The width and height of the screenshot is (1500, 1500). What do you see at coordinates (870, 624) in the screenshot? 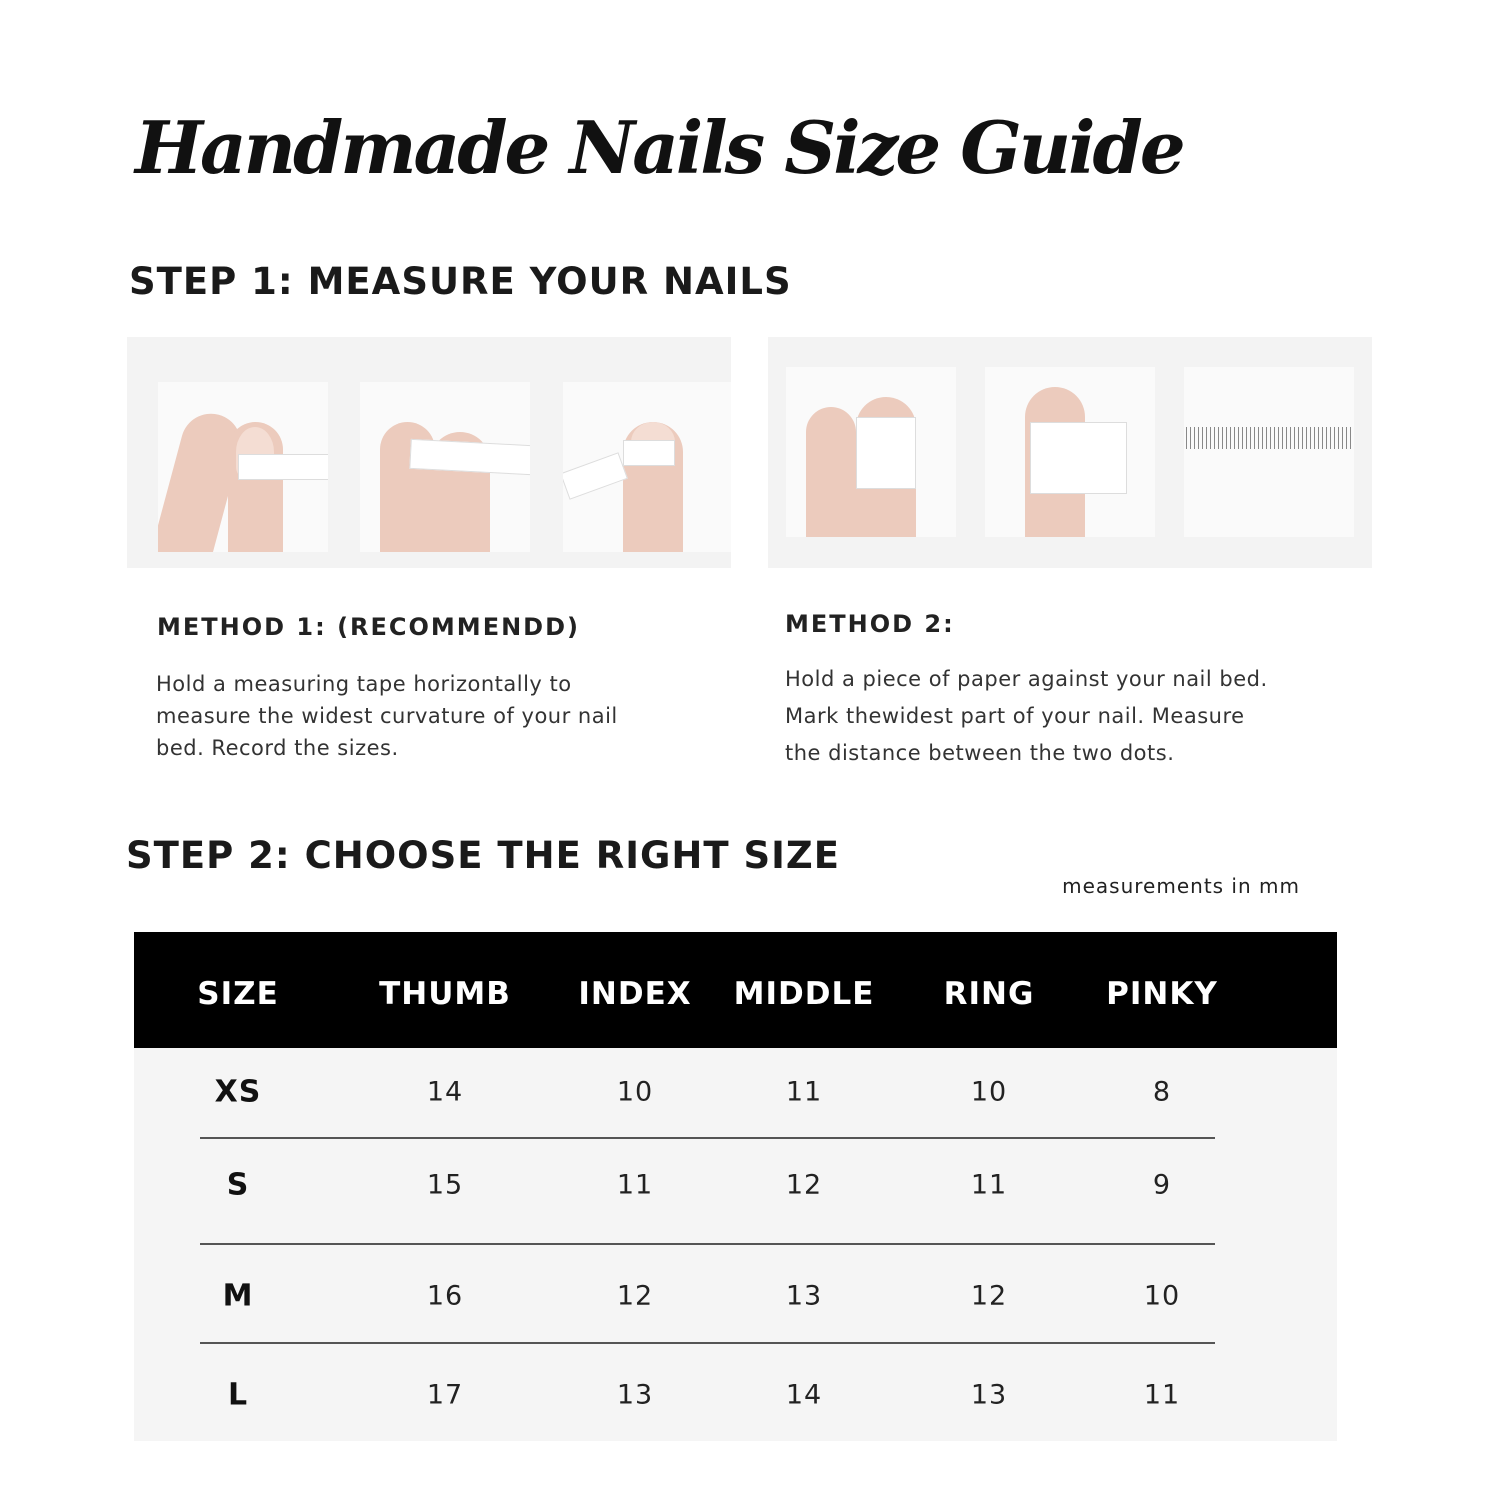
I see `method2-heading: METHOD 2:` at bounding box center [870, 624].